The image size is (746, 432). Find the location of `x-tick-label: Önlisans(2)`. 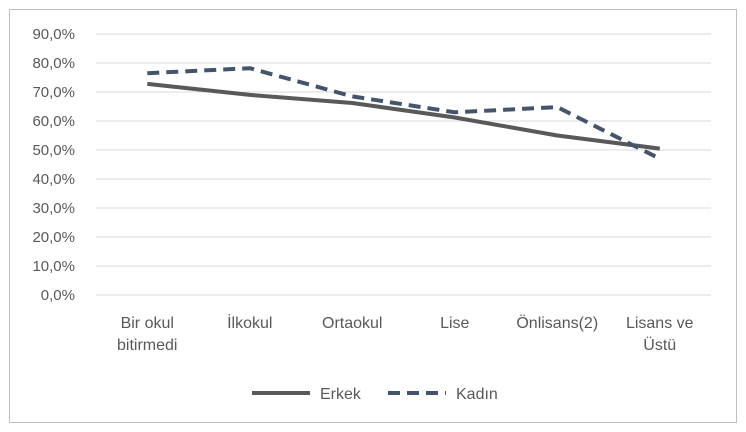

x-tick-label: Önlisans(2) is located at coordinates (557, 323).